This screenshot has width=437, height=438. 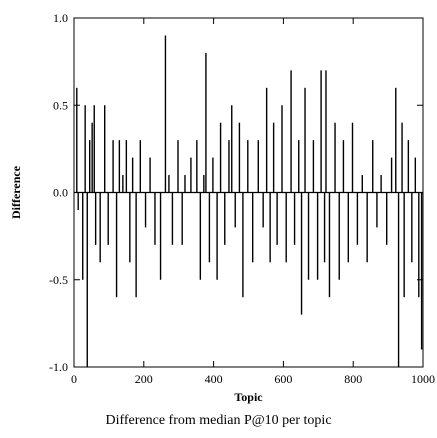 What do you see at coordinates (60, 18) in the screenshot?
I see `y-tick-label: 1.0` at bounding box center [60, 18].